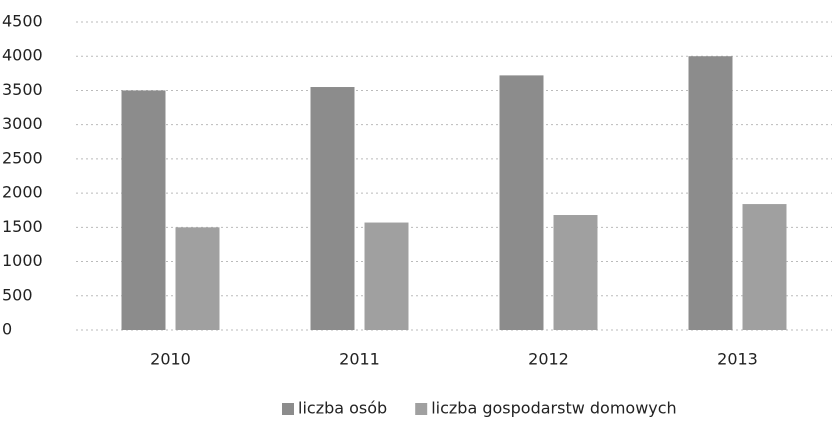  I want to click on x-tick-label: 2012, so click(548, 359).